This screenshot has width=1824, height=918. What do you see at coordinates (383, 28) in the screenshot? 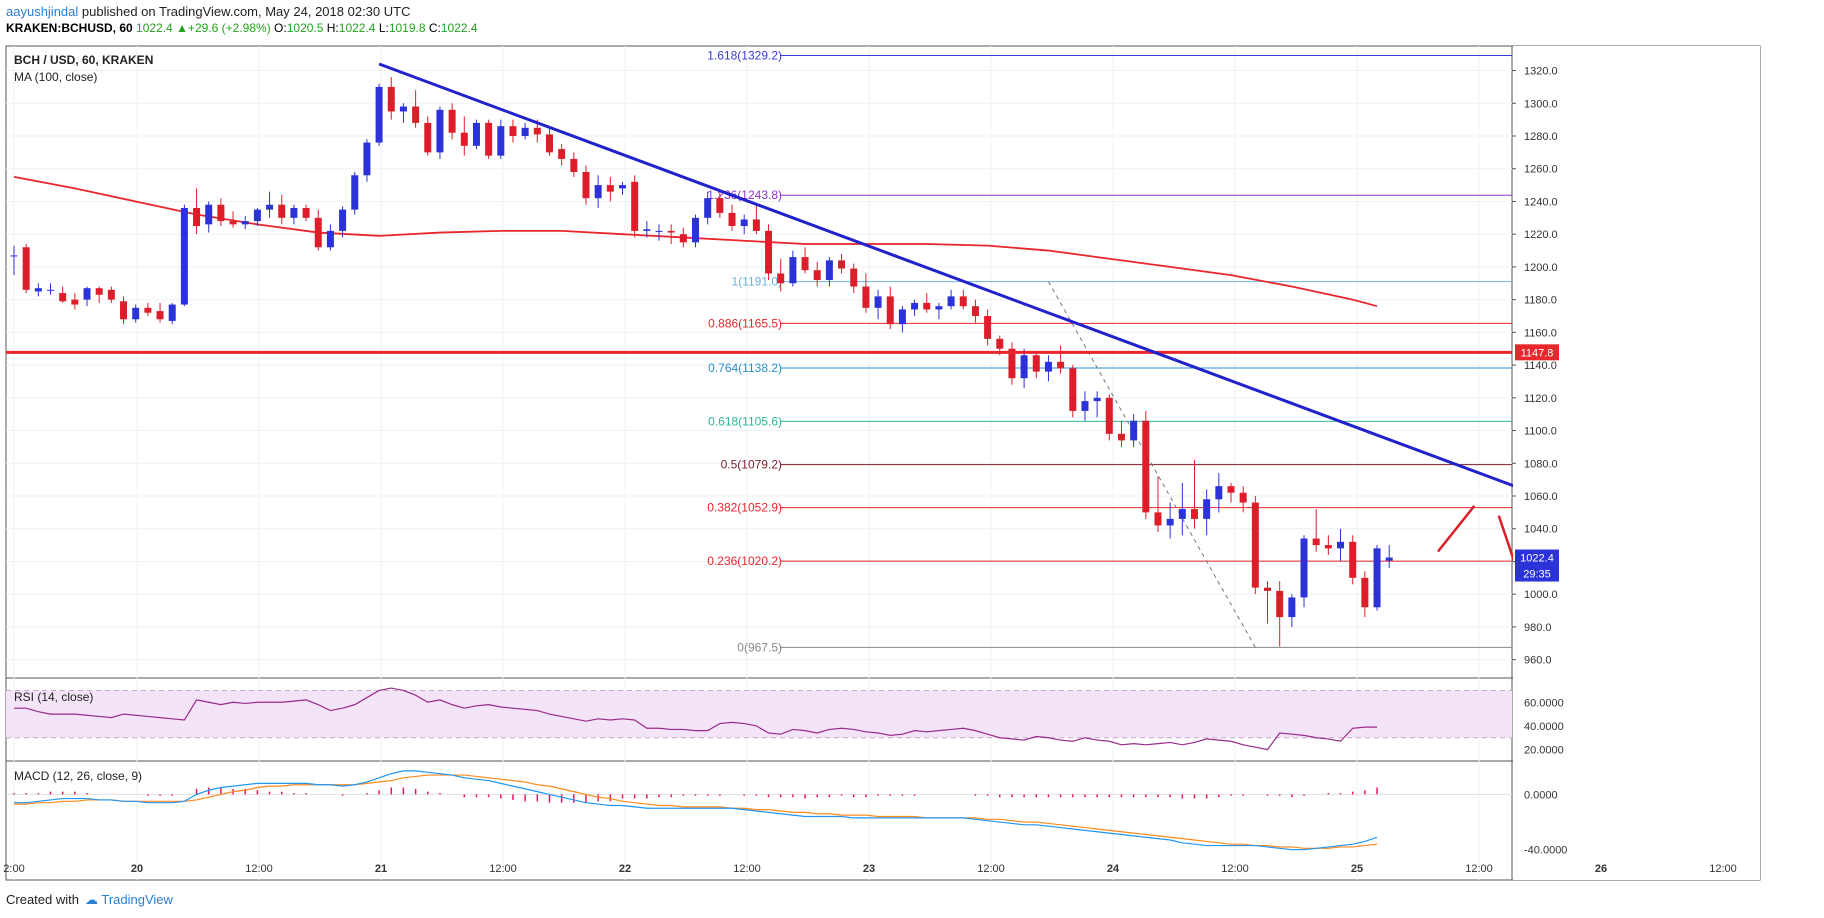
I see `low-label: L:` at bounding box center [383, 28].